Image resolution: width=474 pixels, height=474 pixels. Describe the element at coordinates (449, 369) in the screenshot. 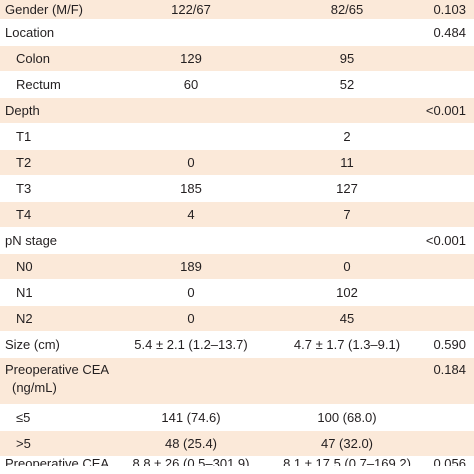

I see `p-value: 0.184` at that location.